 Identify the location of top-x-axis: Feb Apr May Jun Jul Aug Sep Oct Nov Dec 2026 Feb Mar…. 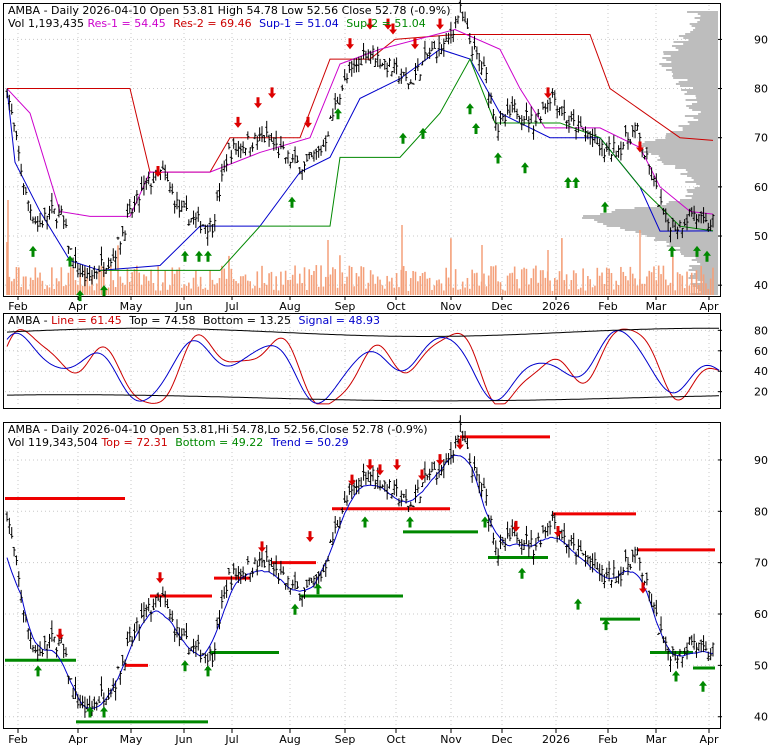
(363, 304).